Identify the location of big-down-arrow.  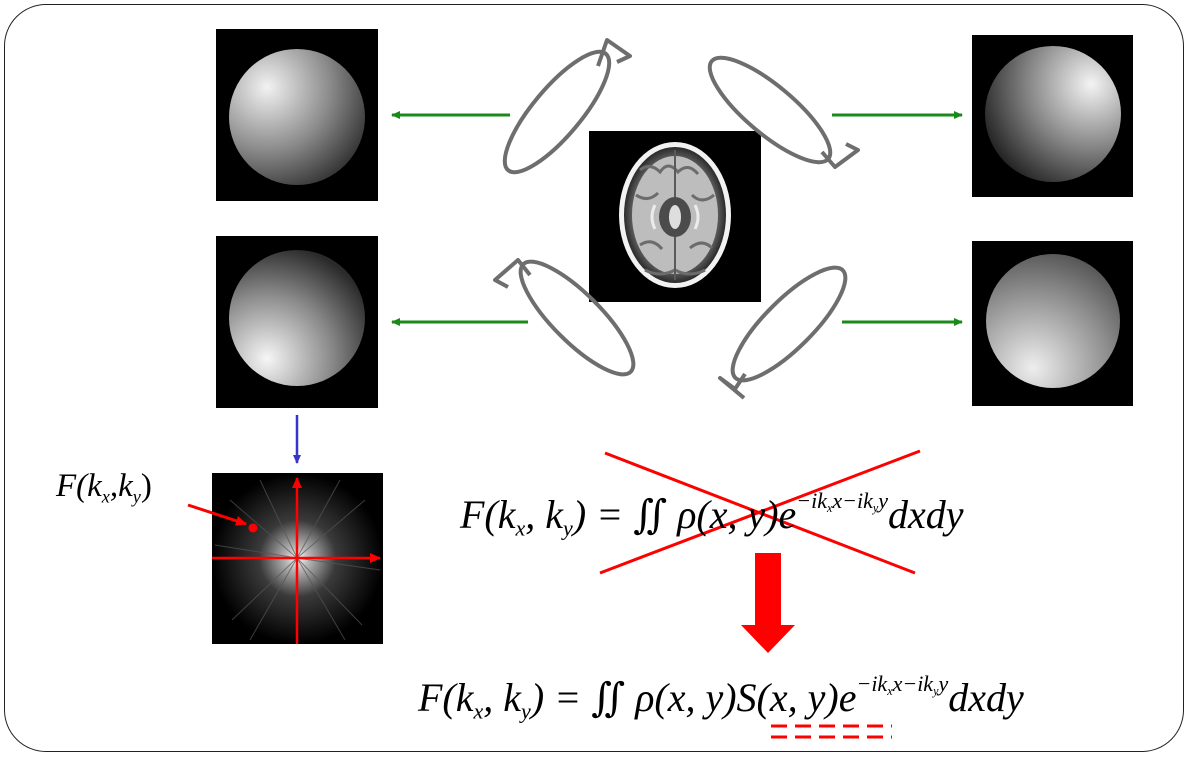
(768, 603).